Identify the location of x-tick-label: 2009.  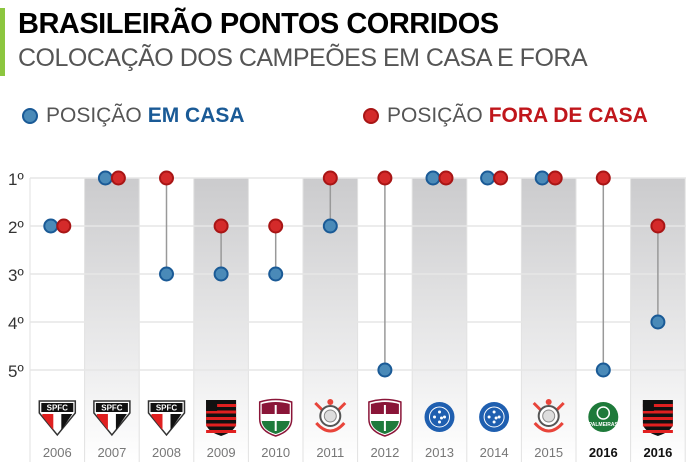
(221, 452).